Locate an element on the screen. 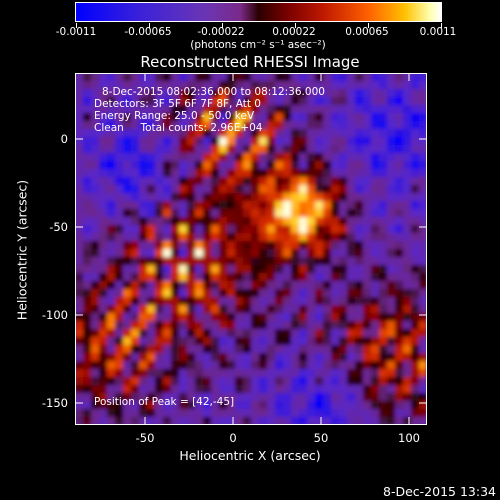 This screenshot has height=500, width=500. info-energy-range: Energy Range: 25.0 - 50.0 keV is located at coordinates (174, 116).